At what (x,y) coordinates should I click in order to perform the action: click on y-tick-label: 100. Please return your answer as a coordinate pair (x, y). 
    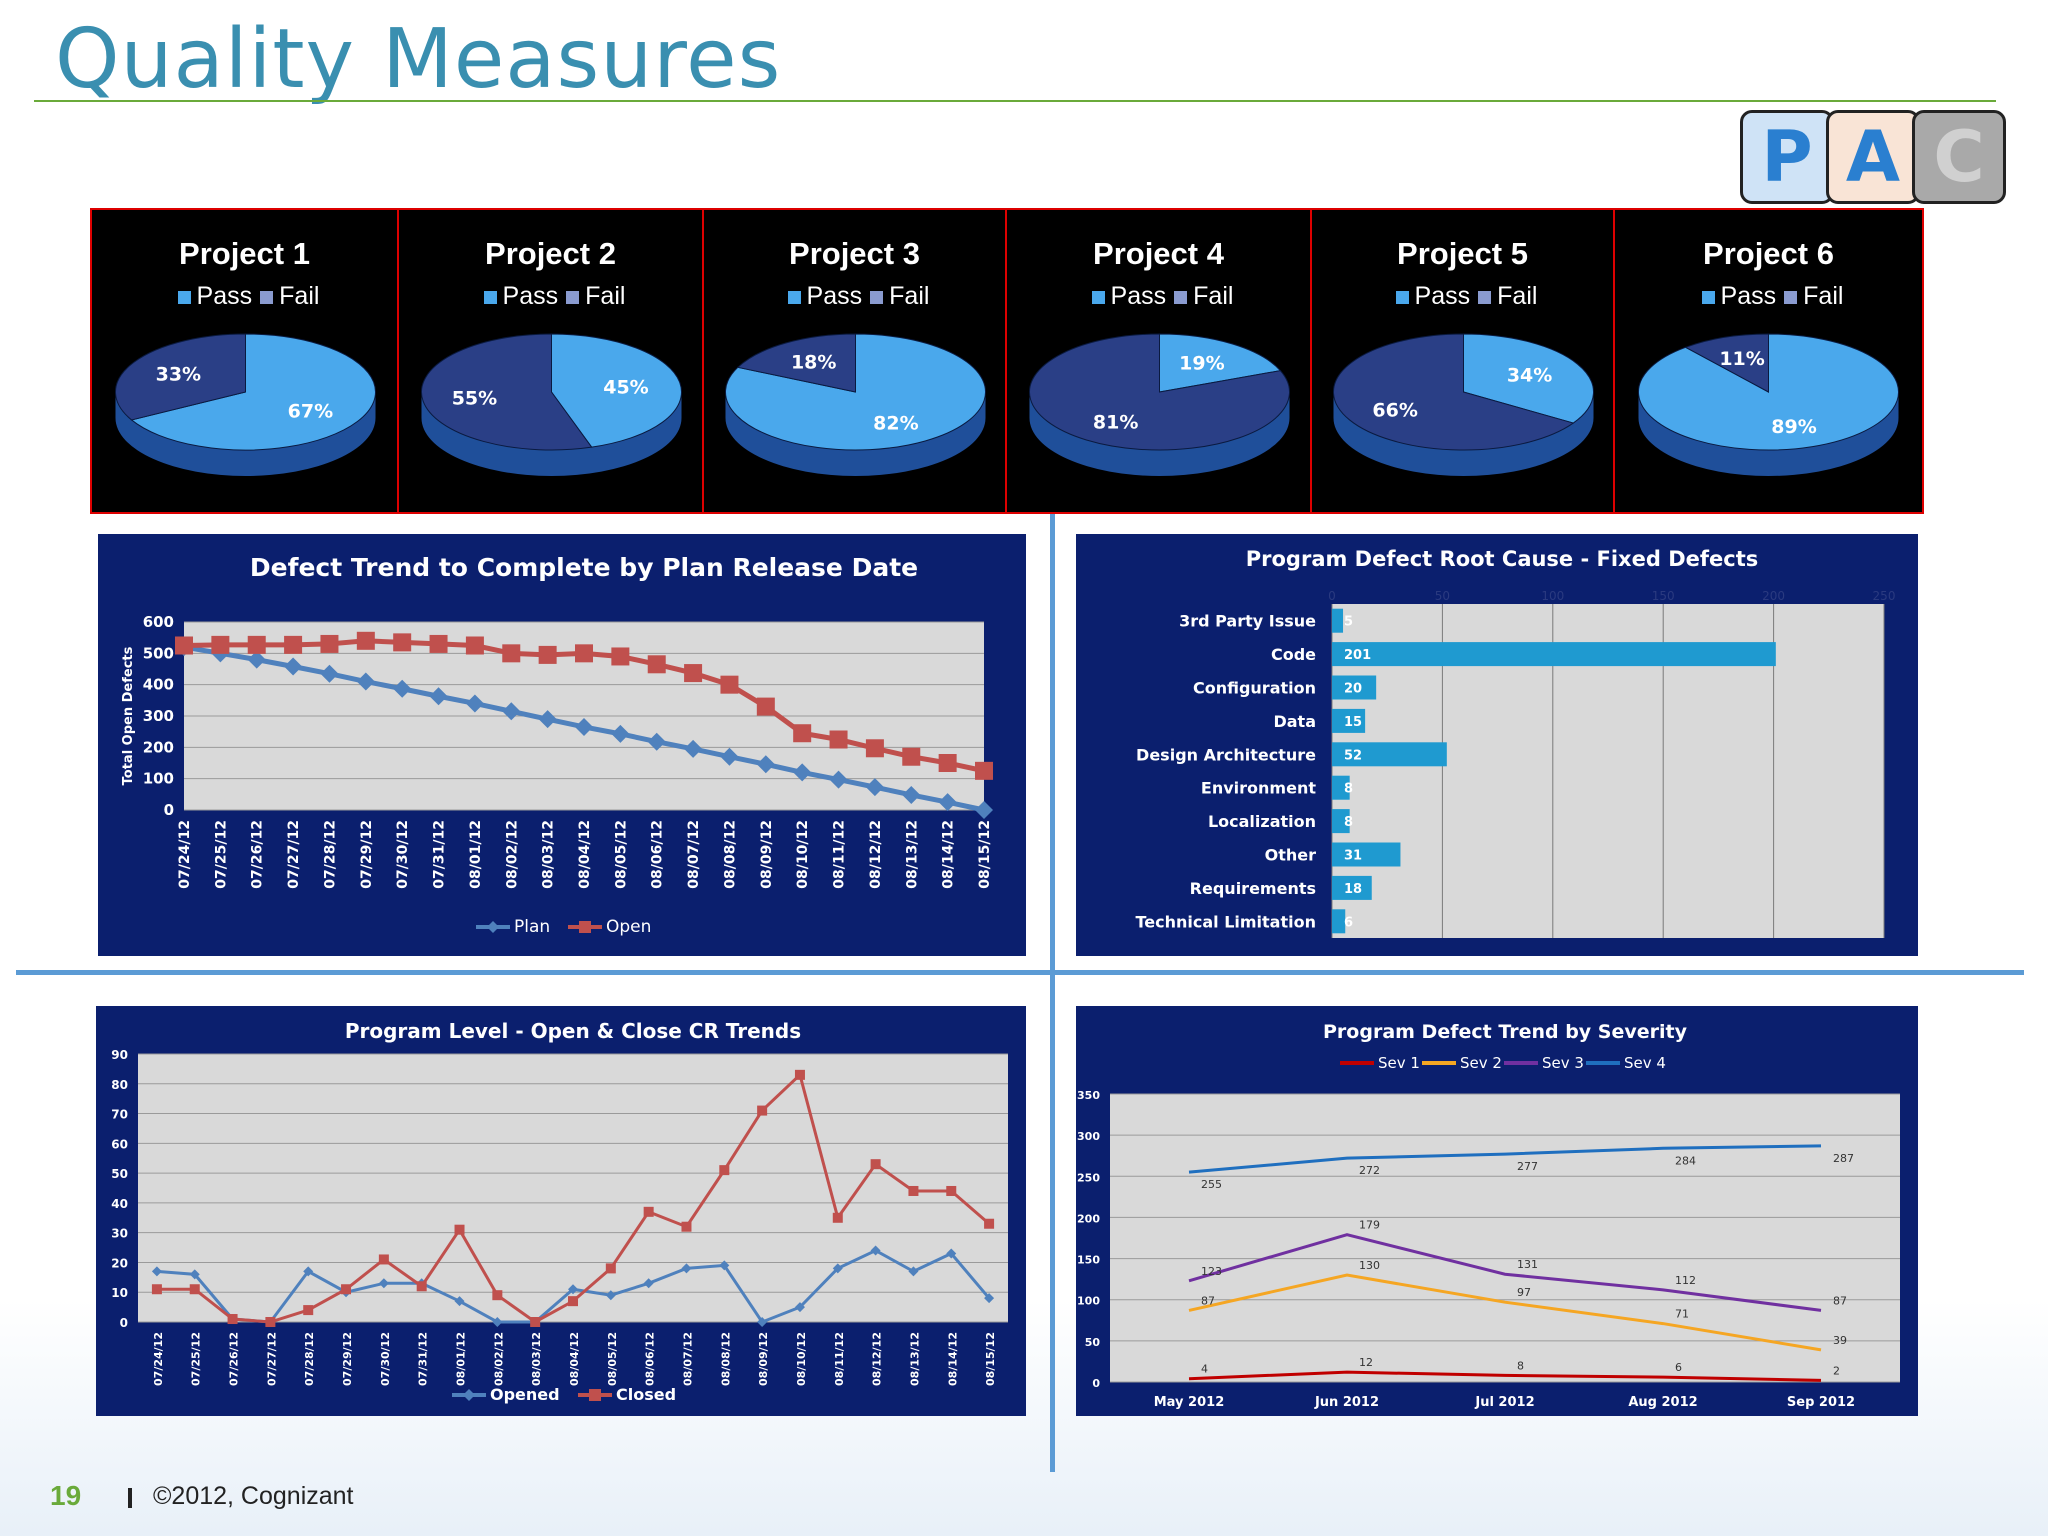
    Looking at the image, I should click on (158, 779).